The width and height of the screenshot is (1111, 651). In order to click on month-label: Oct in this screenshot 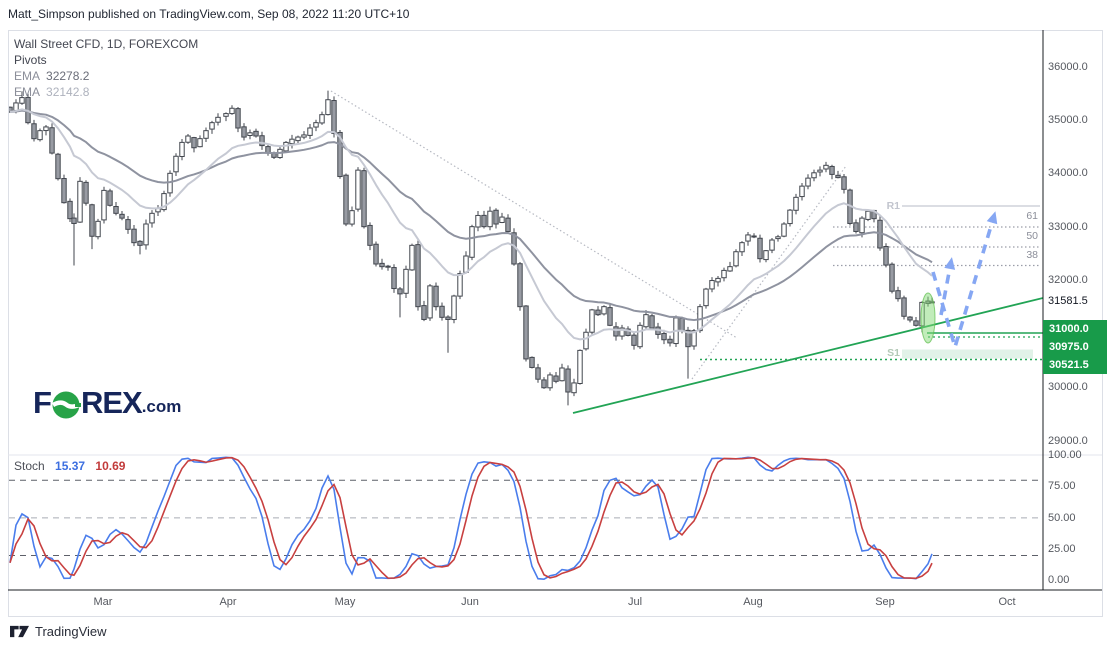, I will do `click(1007, 602)`.